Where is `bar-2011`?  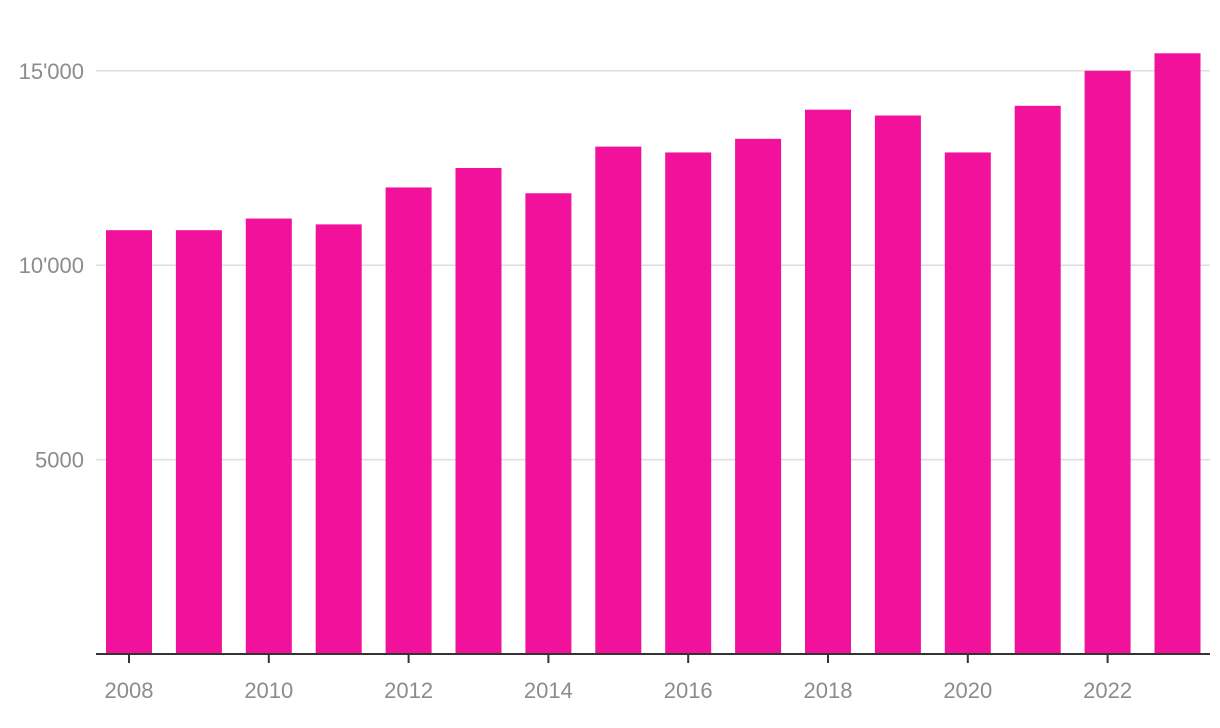
bar-2011 is located at coordinates (338, 439).